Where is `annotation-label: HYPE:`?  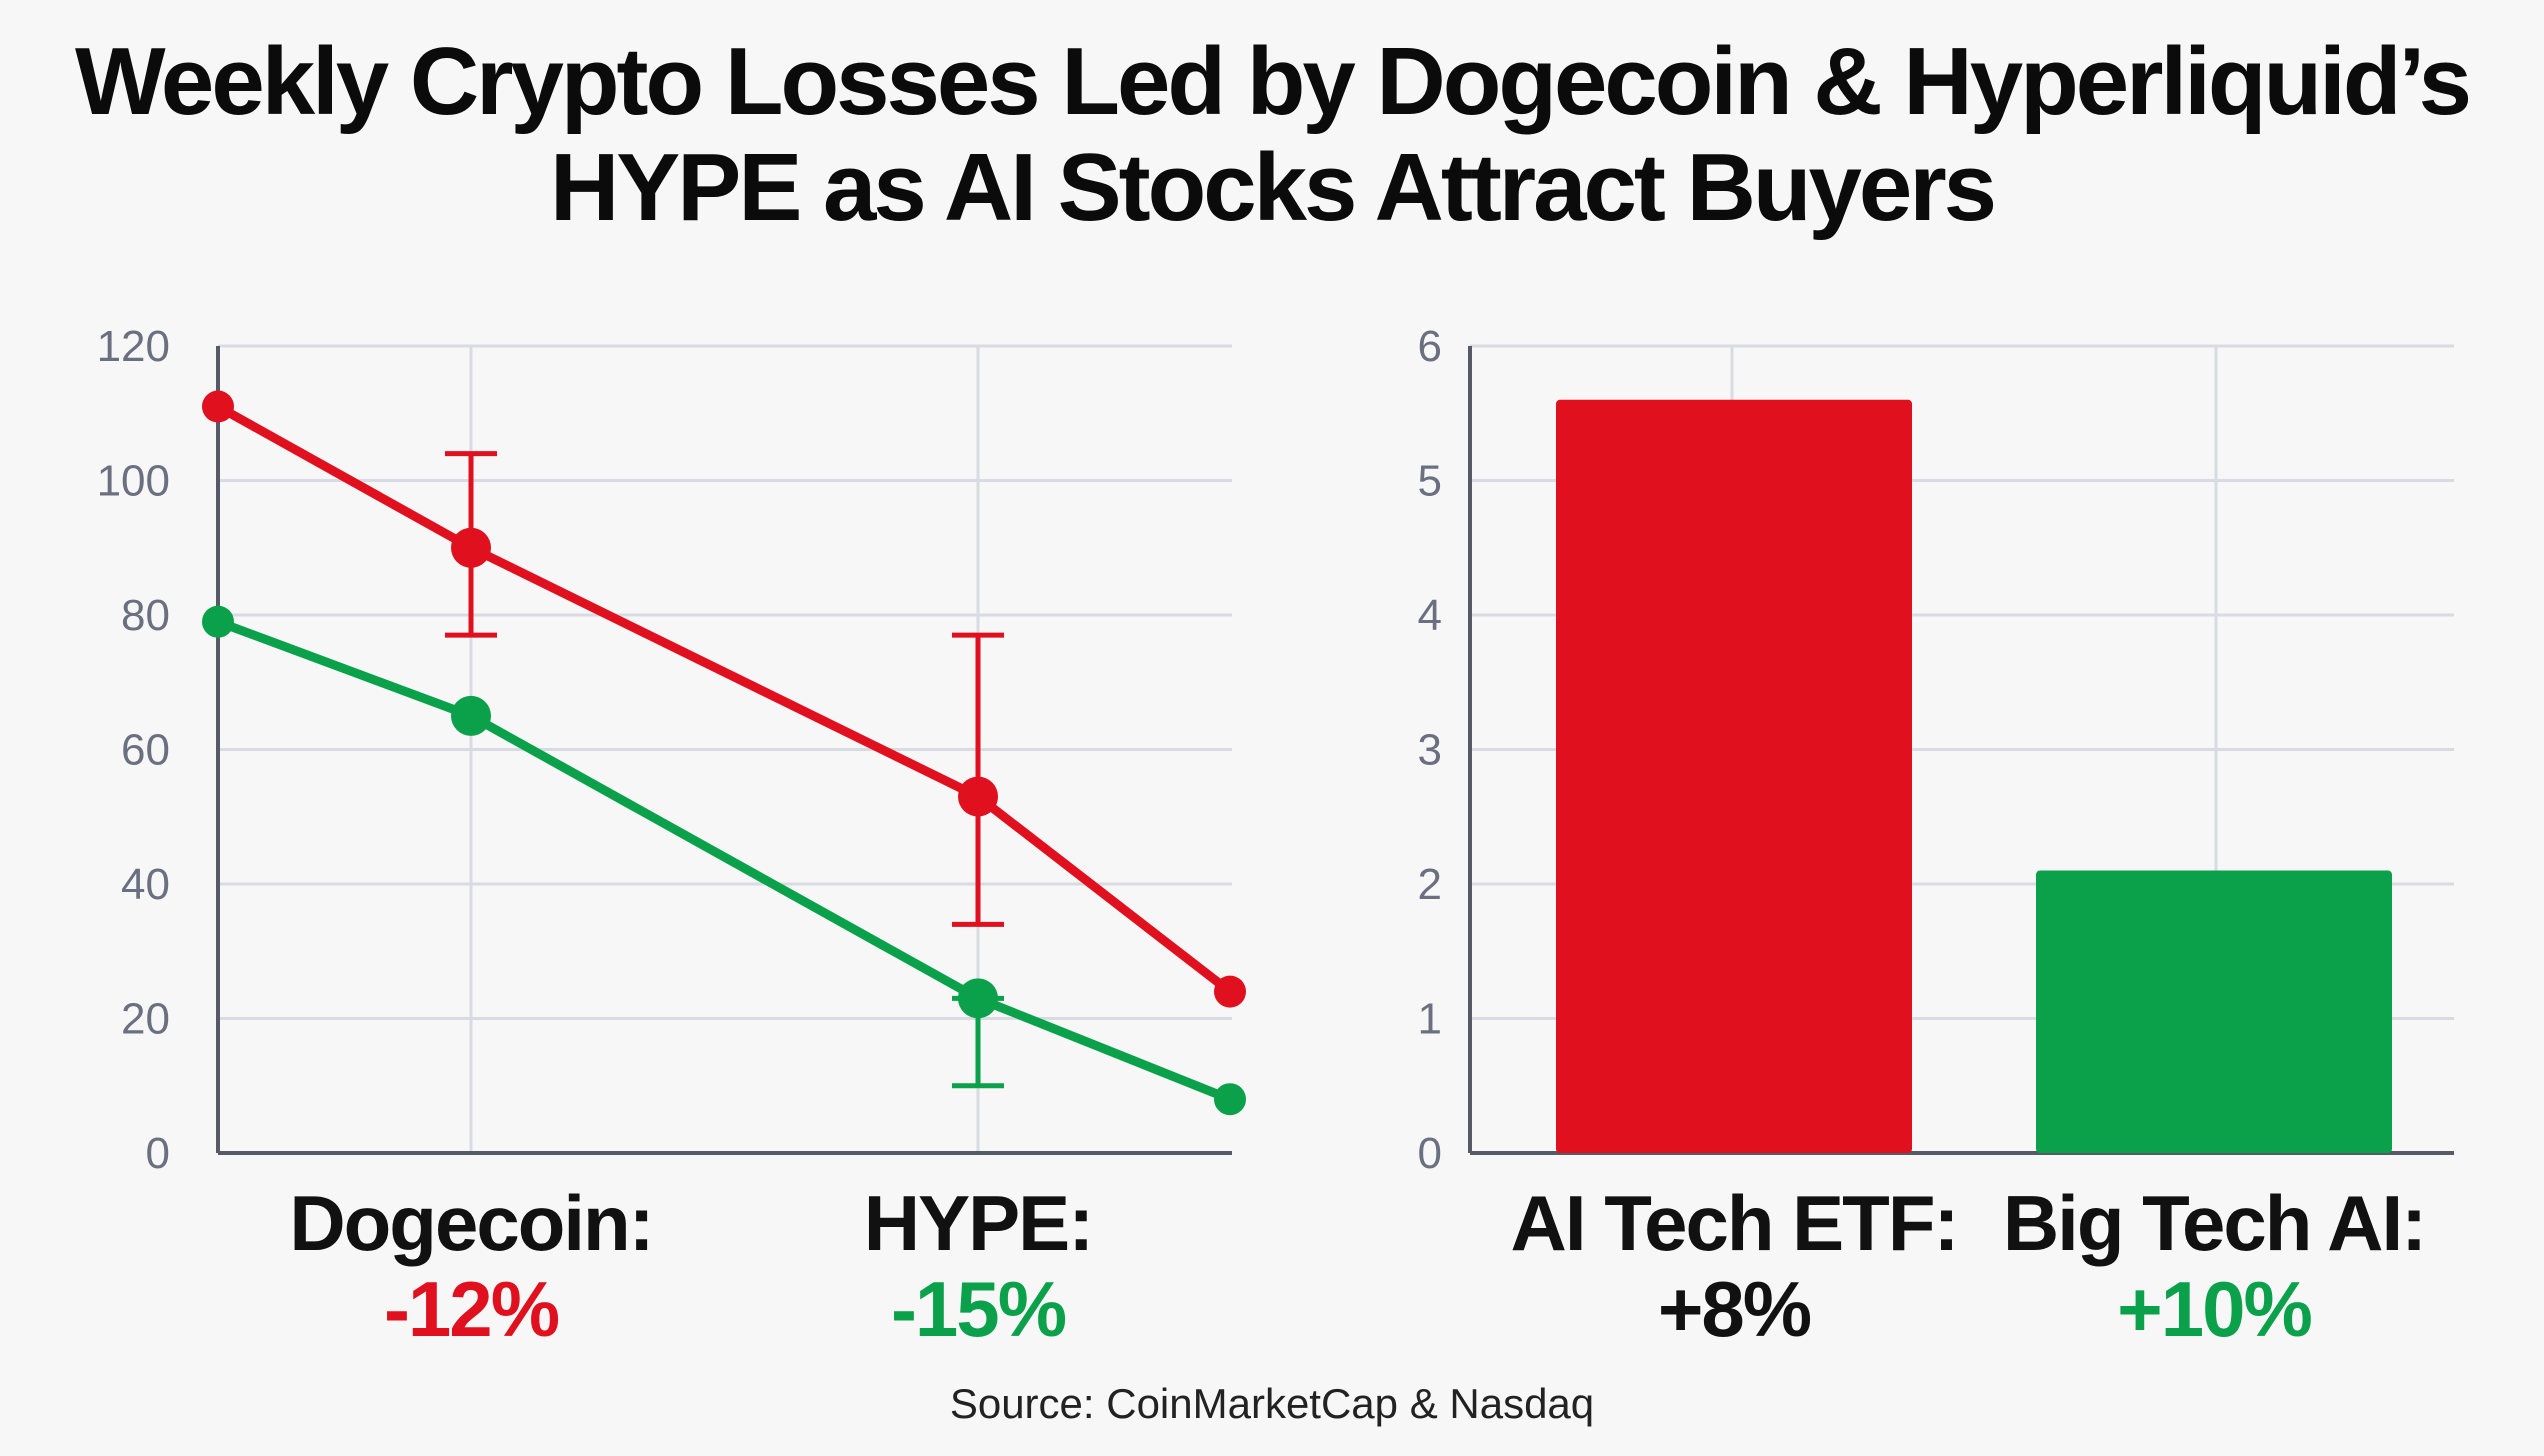
annotation-label: HYPE: is located at coordinates (978, 1223).